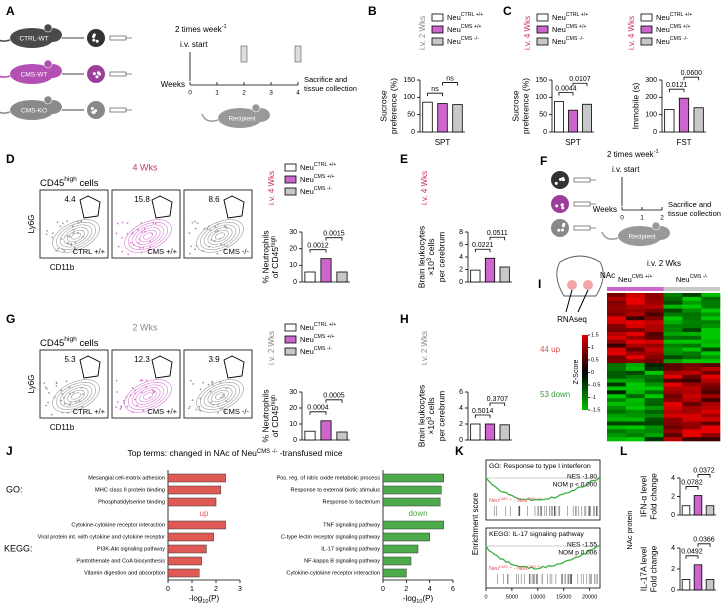 Image resolution: width=724 pixels, height=606 pixels. Describe the element at coordinates (568, 41) in the screenshot. I see `legend-label: NeuCMS -/-` at that location.